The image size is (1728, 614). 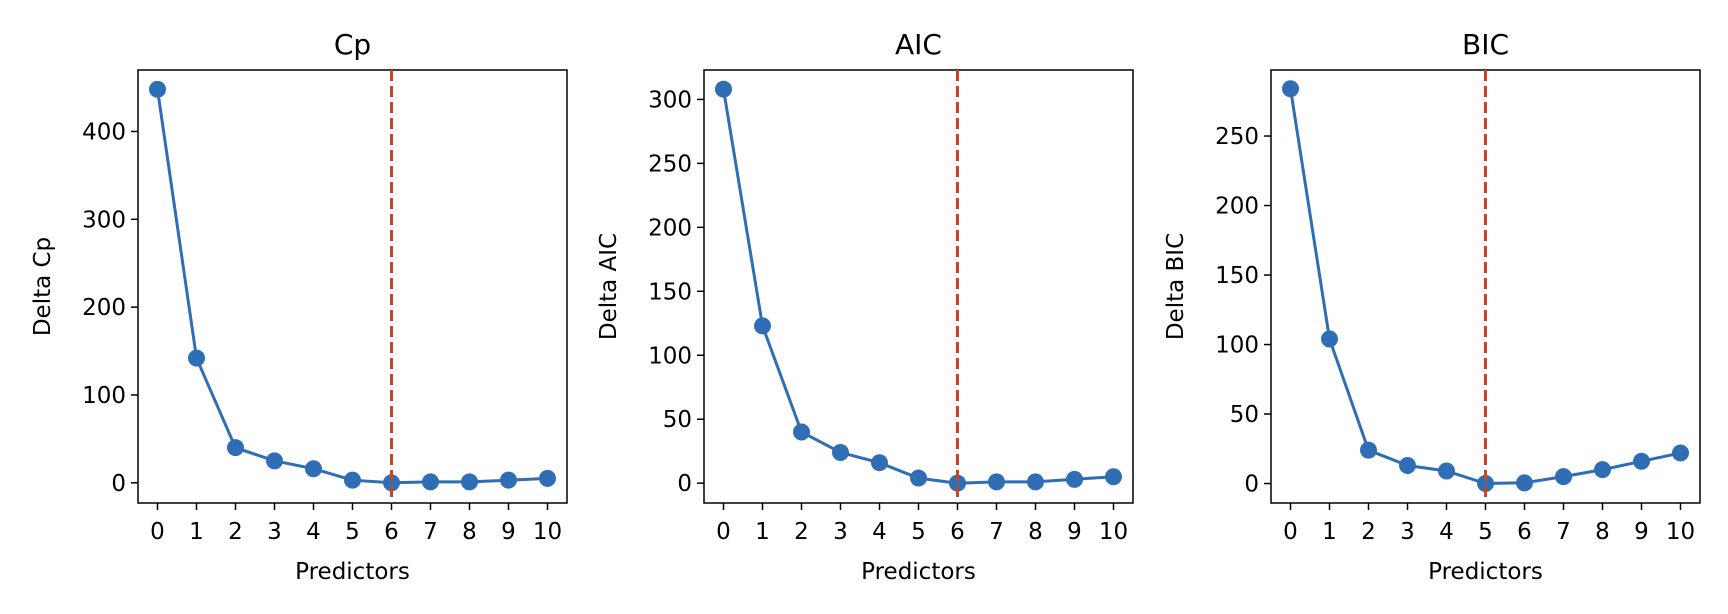 What do you see at coordinates (1176, 286) in the screenshot?
I see `y-axis-label: Delta BIC` at bounding box center [1176, 286].